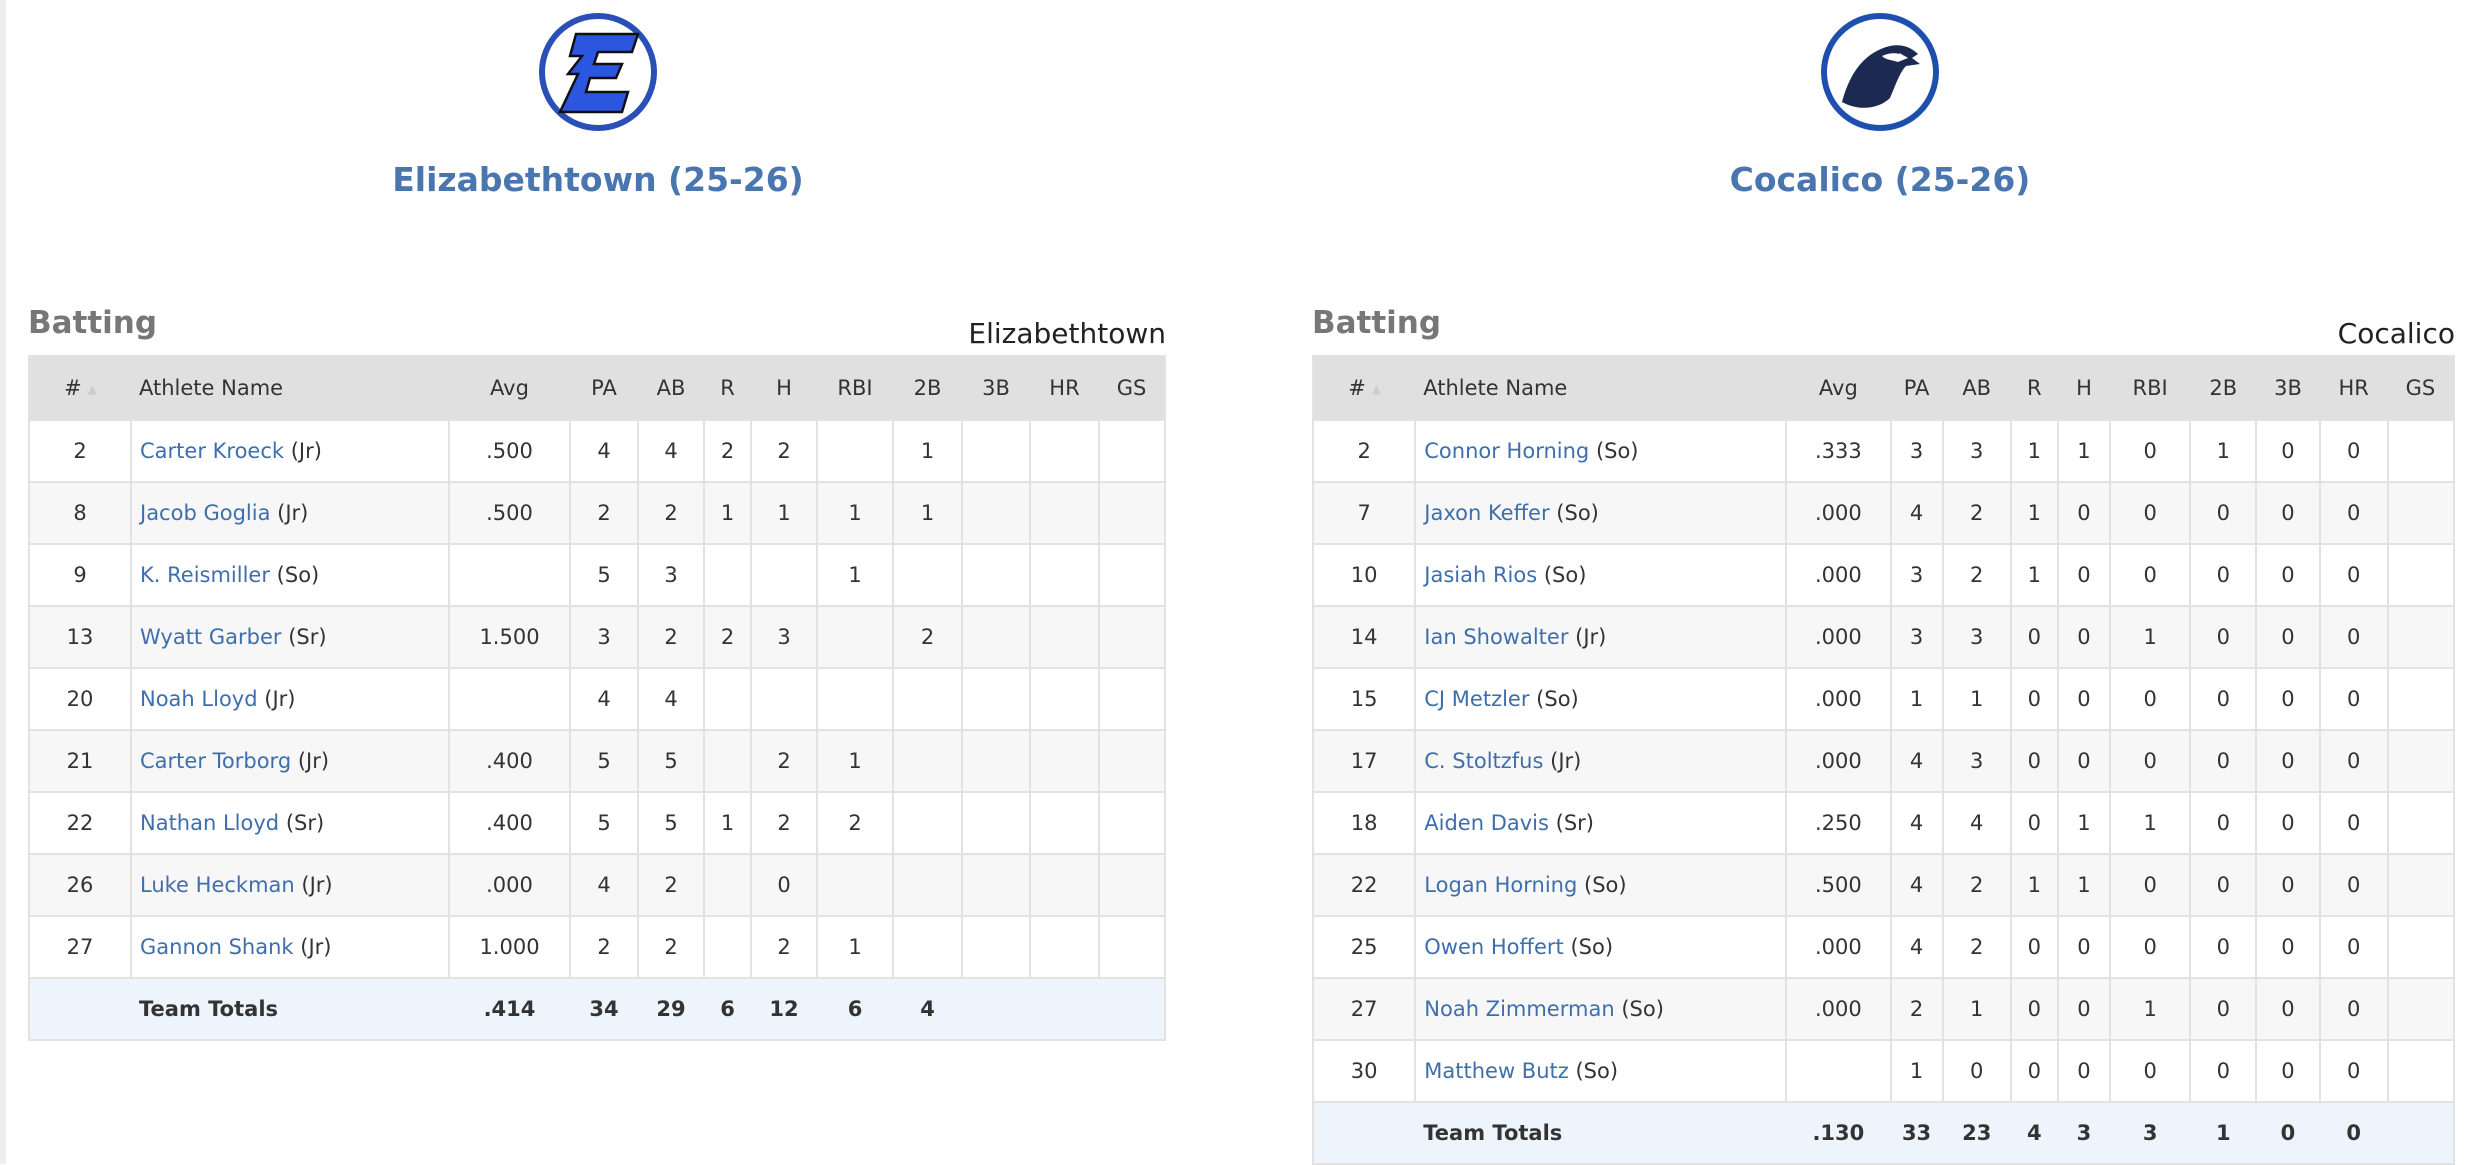  What do you see at coordinates (211, 637) in the screenshot?
I see `athlete-link: Wyatt Garber` at bounding box center [211, 637].